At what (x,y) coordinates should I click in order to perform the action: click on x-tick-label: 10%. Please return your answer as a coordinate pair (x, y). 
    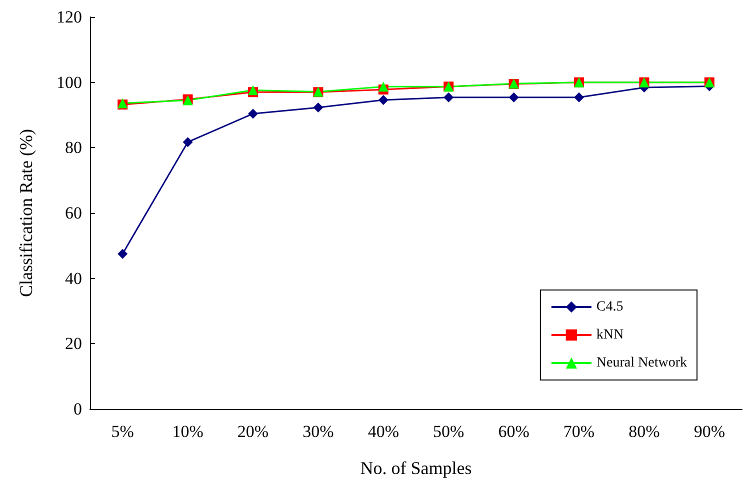
    Looking at the image, I should click on (188, 431).